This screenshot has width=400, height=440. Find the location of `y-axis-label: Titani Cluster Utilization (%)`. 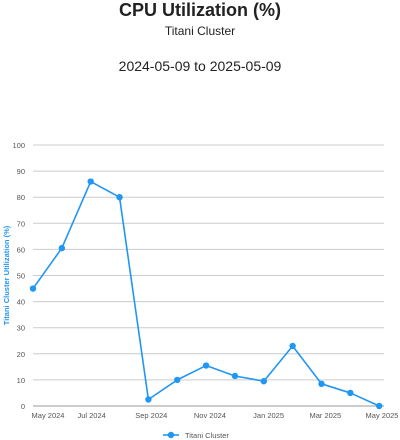

y-axis-label: Titani Cluster Utilization (%) is located at coordinates (6, 275).